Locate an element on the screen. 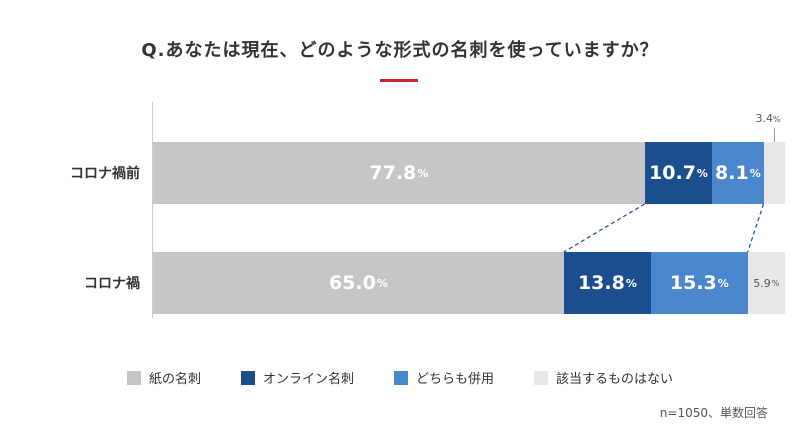 The height and width of the screenshot is (440, 800). bar-segment: 5.9% is located at coordinates (766, 283).